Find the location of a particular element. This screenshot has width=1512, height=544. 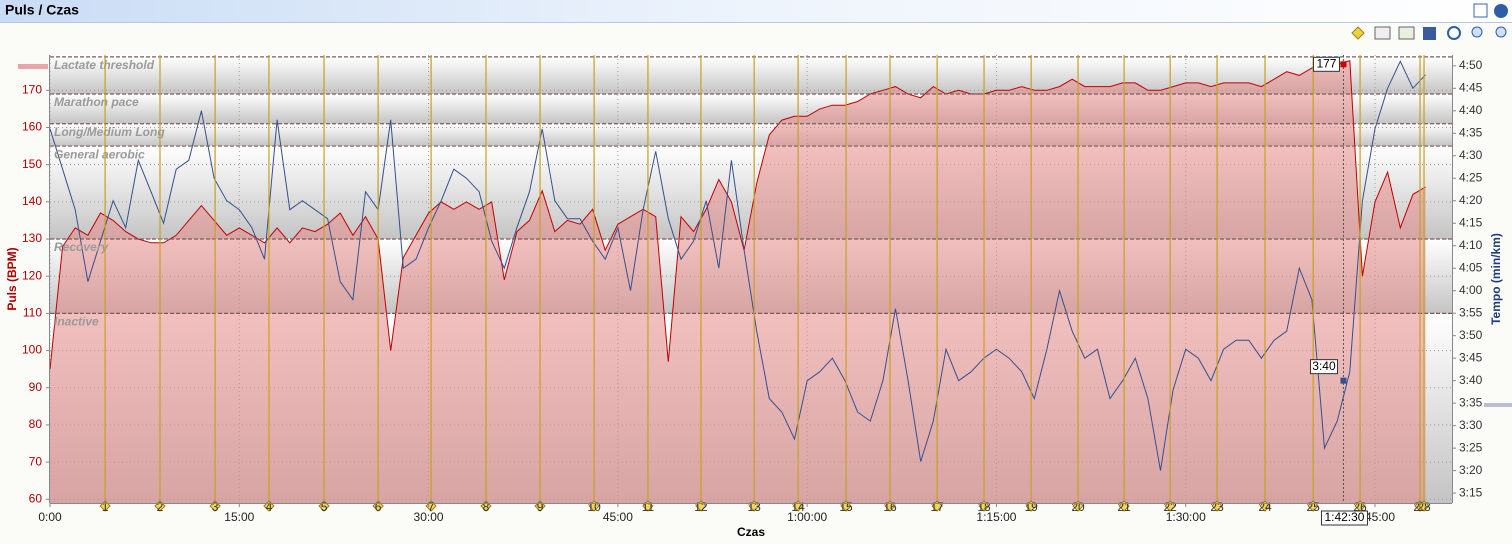

lap-number: 4 is located at coordinates (269, 507).